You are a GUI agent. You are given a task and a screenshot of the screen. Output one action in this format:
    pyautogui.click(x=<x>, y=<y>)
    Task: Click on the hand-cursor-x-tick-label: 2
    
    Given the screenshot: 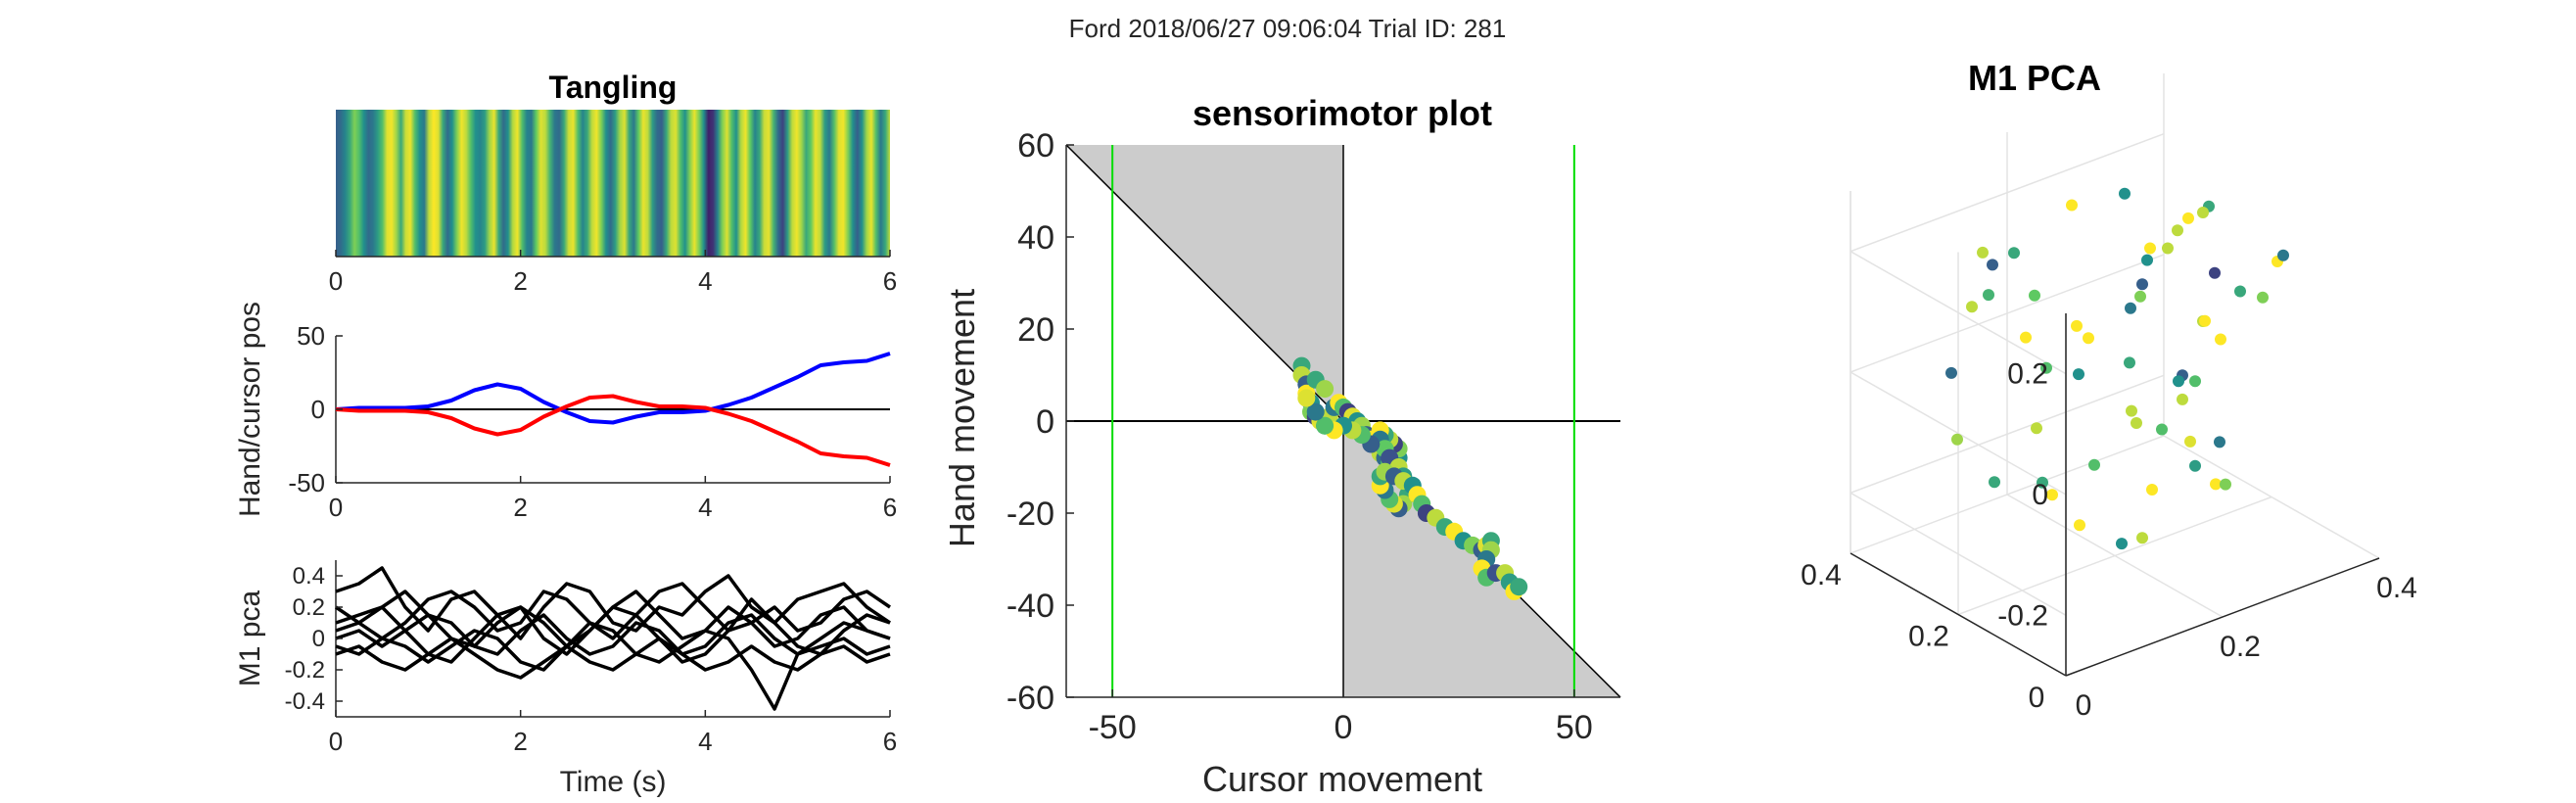 What is the action you would take?
    pyautogui.click(x=520, y=507)
    